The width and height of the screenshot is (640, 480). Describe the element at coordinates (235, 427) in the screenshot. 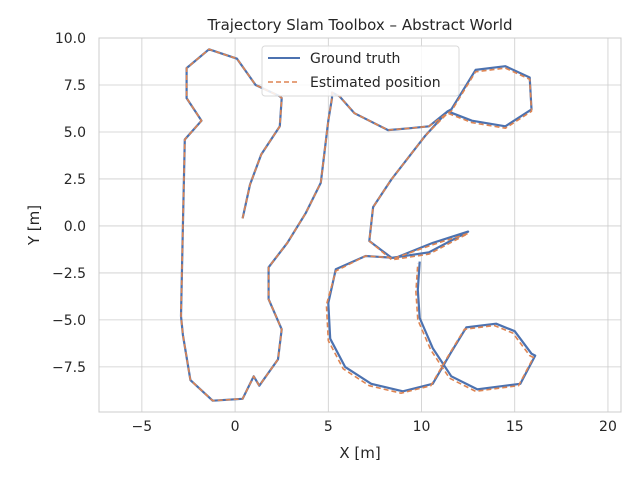

I see `x-tick-label: 0` at that location.